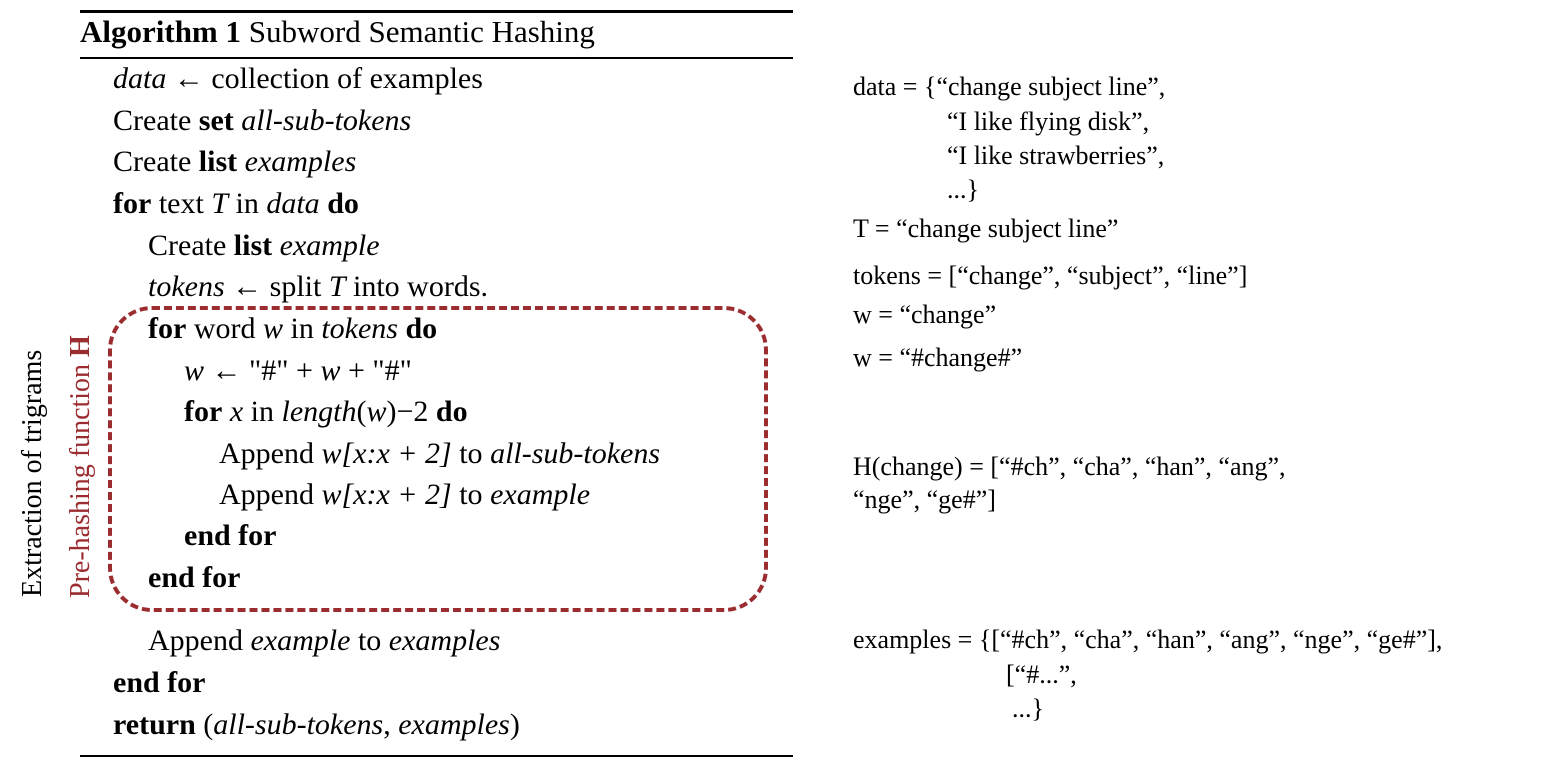 This screenshot has width=1549, height=768. What do you see at coordinates (285, 370) in the screenshot?
I see `line-text: "#" +` at bounding box center [285, 370].